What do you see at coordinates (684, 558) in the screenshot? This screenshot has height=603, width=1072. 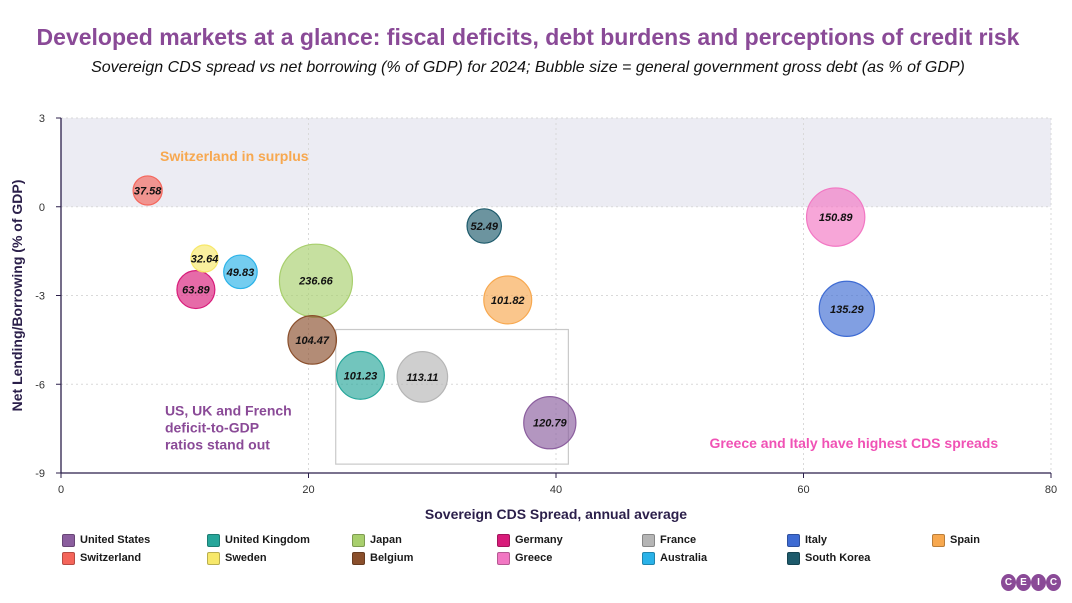 I see `legend-label: Australia` at bounding box center [684, 558].